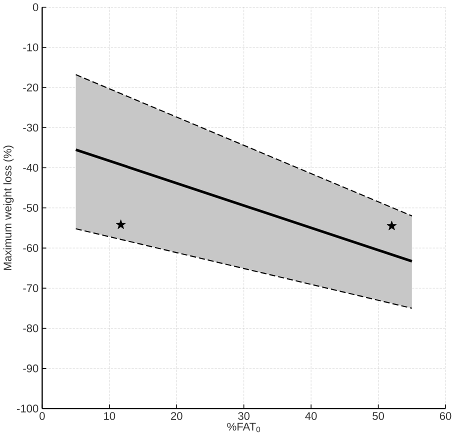  I want to click on y-tick-label: -100, so click(27, 408).